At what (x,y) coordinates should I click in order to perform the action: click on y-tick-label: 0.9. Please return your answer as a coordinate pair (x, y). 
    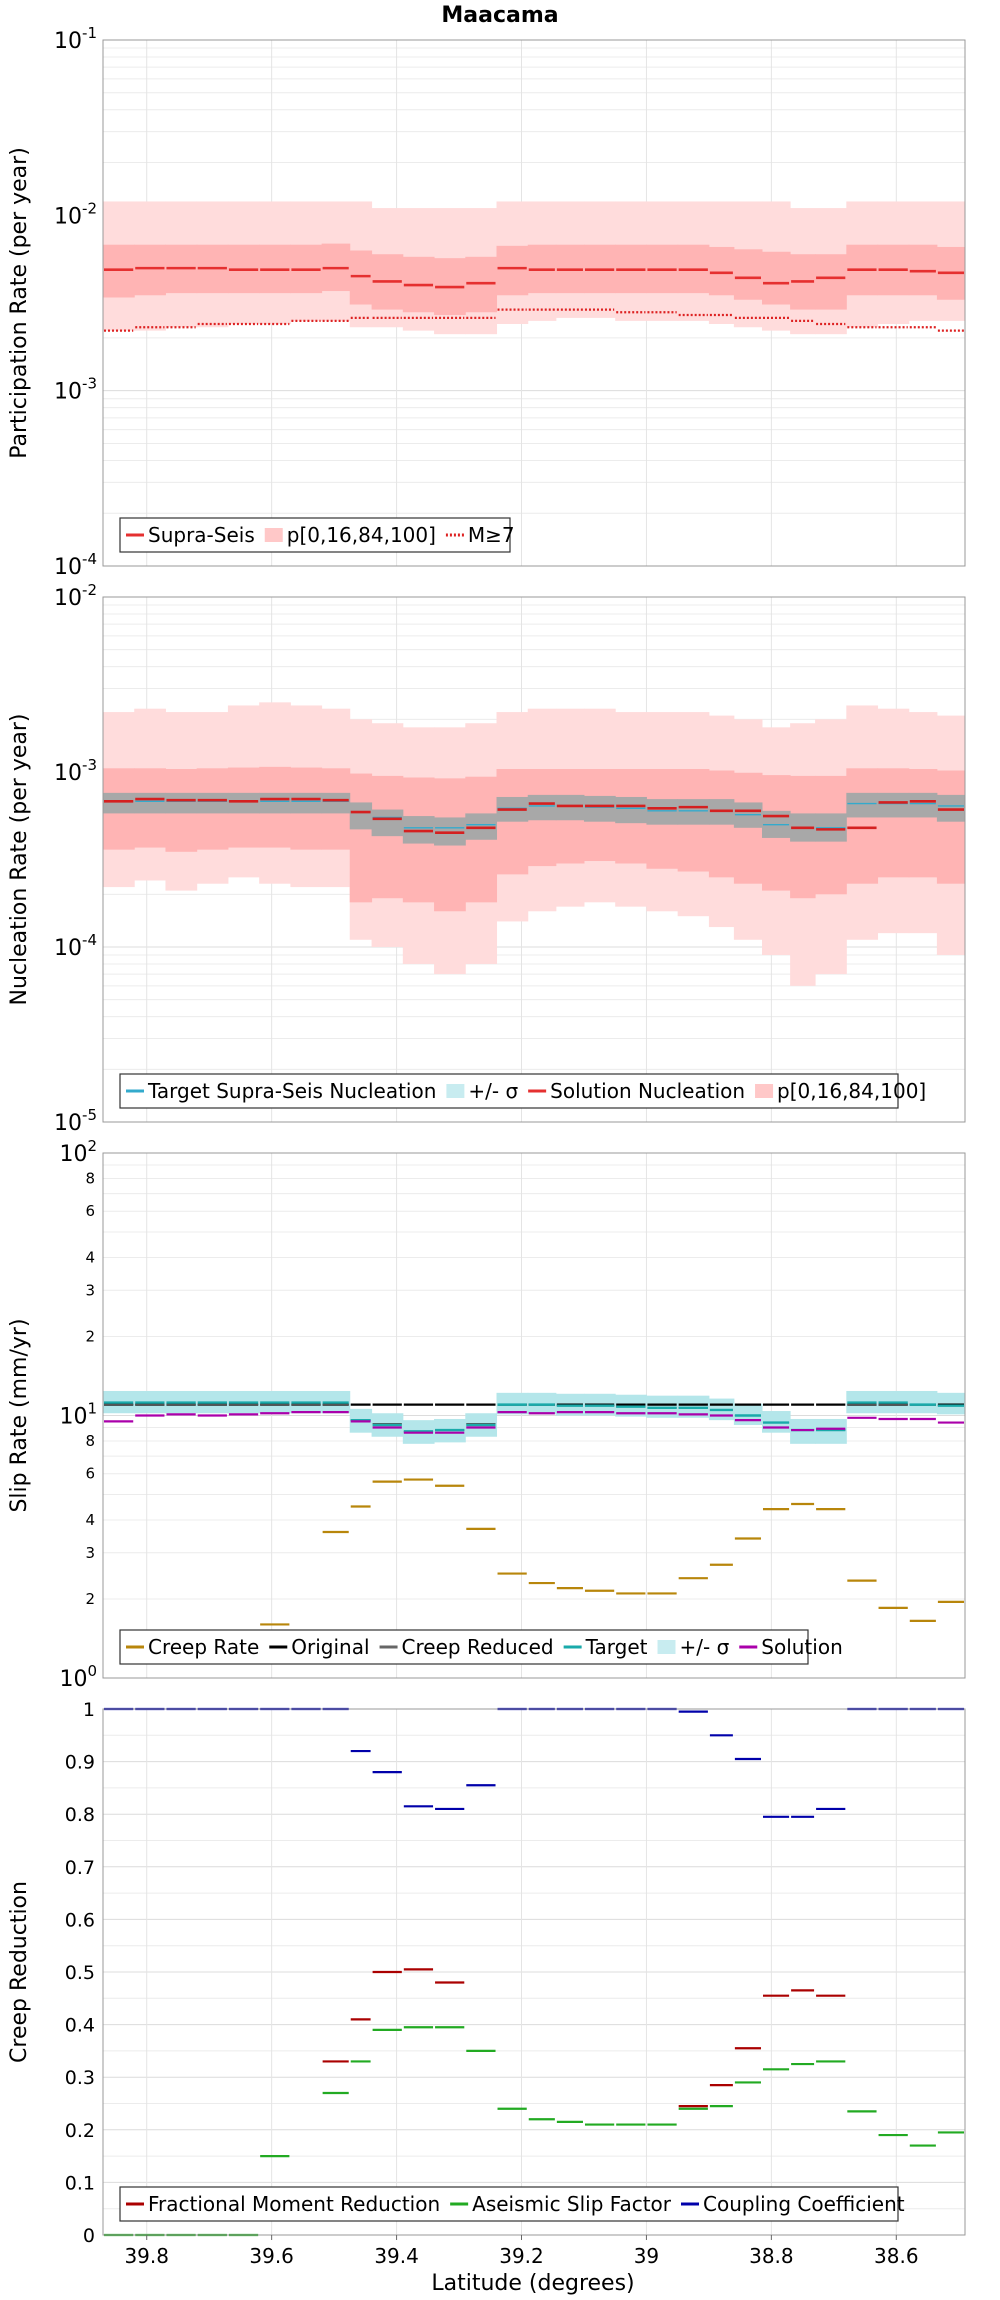
    Looking at the image, I should click on (80, 1763).